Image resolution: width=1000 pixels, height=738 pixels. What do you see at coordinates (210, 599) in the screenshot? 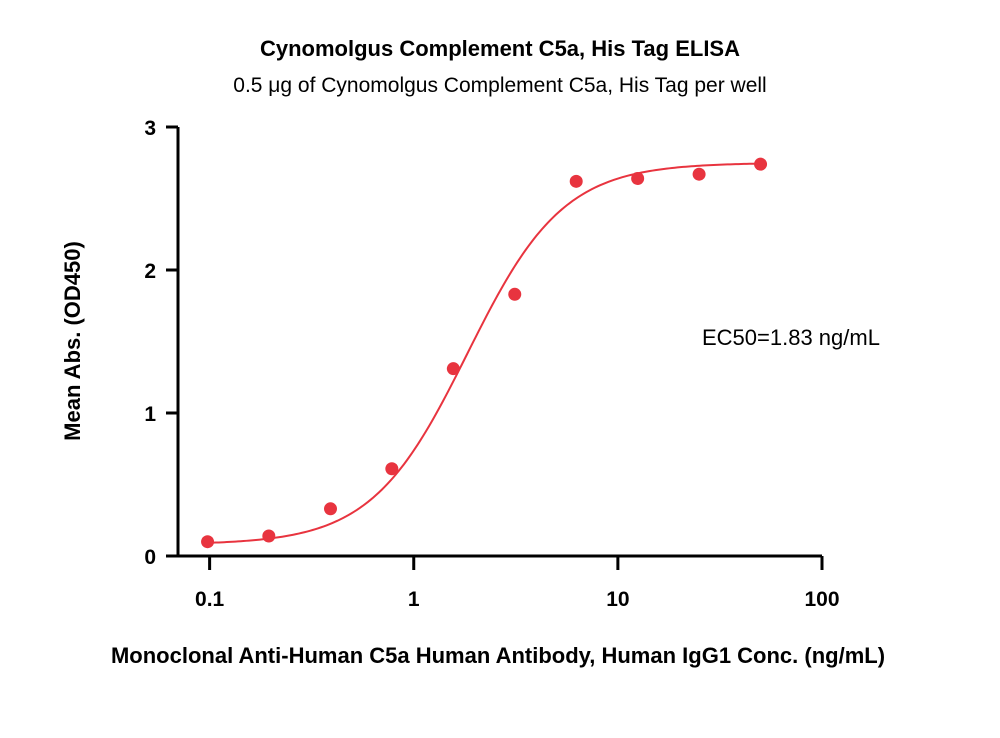
I see `x-tick-label: 0.1` at bounding box center [210, 599].